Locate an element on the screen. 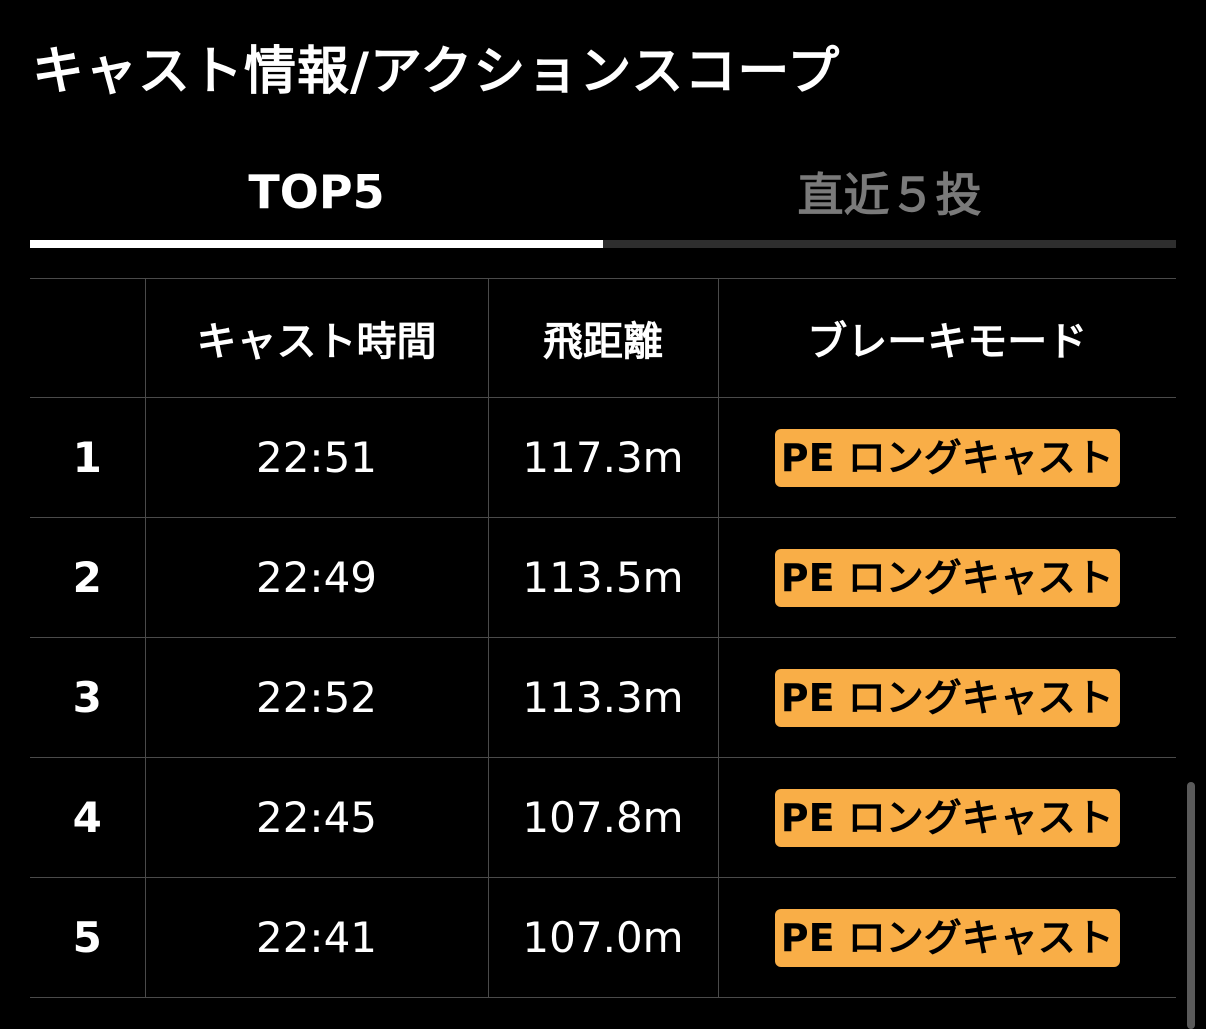 Image resolution: width=1206 pixels, height=1029 pixels. tab-track is located at coordinates (603, 244).